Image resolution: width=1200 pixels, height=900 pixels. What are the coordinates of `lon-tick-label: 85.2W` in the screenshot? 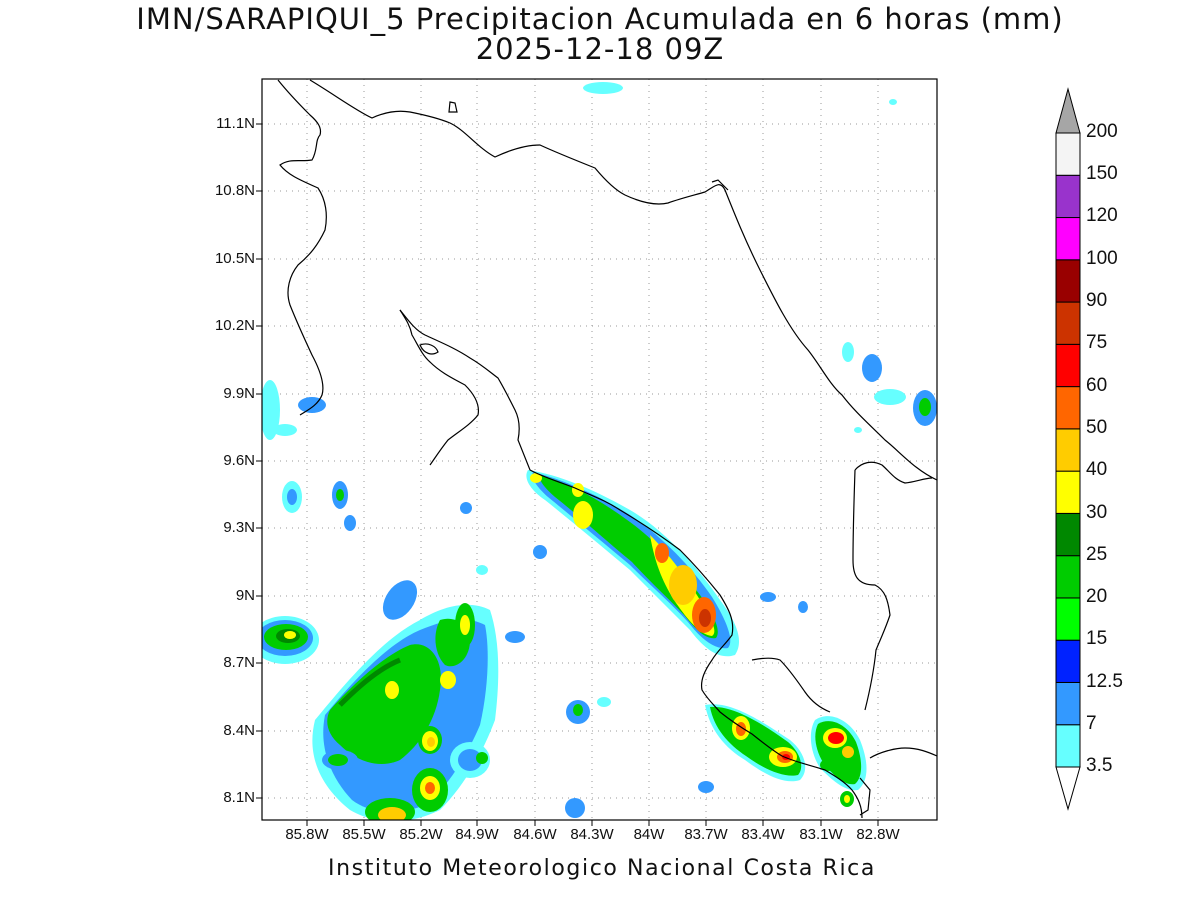 It's located at (421, 834).